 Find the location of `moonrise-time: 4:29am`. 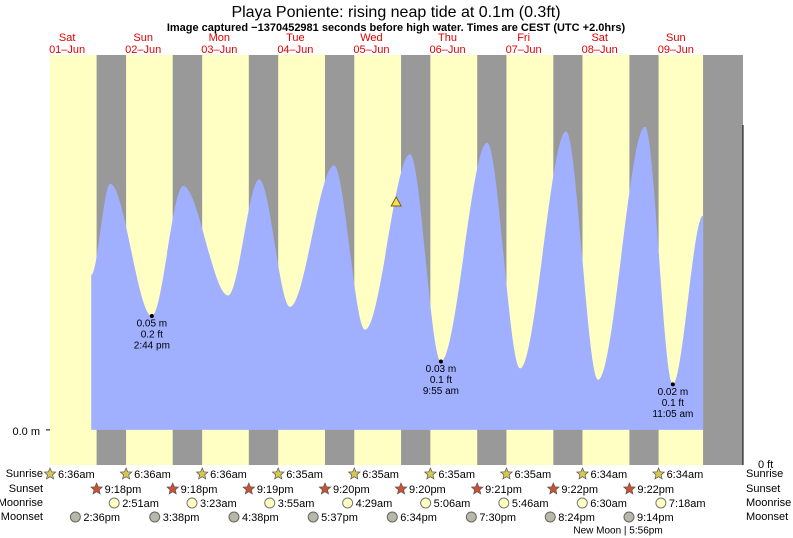

moonrise-time: 4:29am is located at coordinates (374, 504).